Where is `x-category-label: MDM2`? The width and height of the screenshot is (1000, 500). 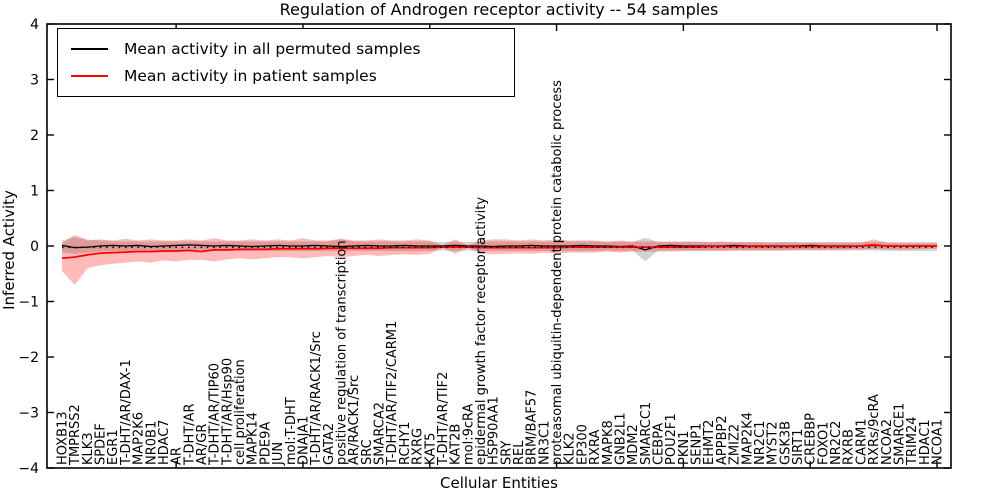
x-category-label: MDM2 is located at coordinates (633, 444).